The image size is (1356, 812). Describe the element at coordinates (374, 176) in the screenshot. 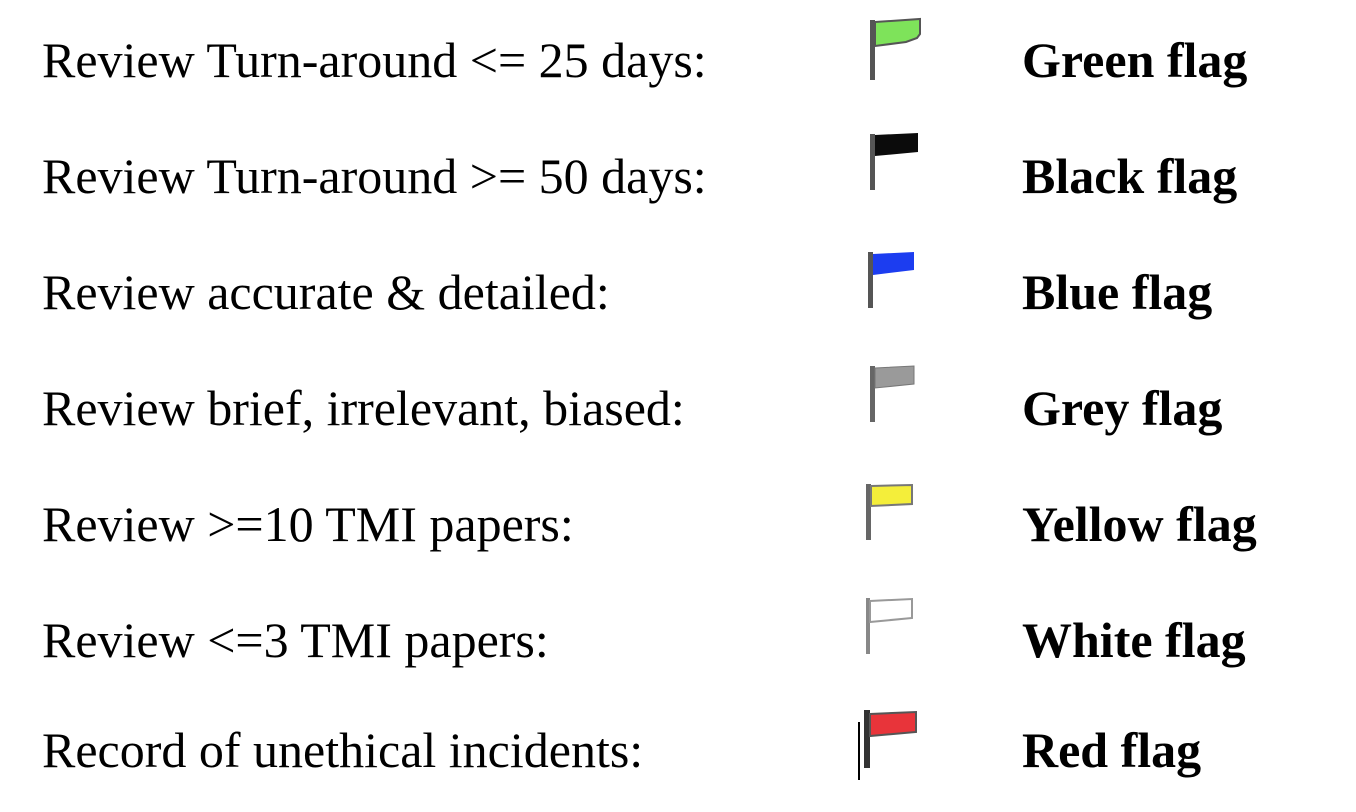

I see `criterion-label: Review Turn-around >= 50 days:` at that location.